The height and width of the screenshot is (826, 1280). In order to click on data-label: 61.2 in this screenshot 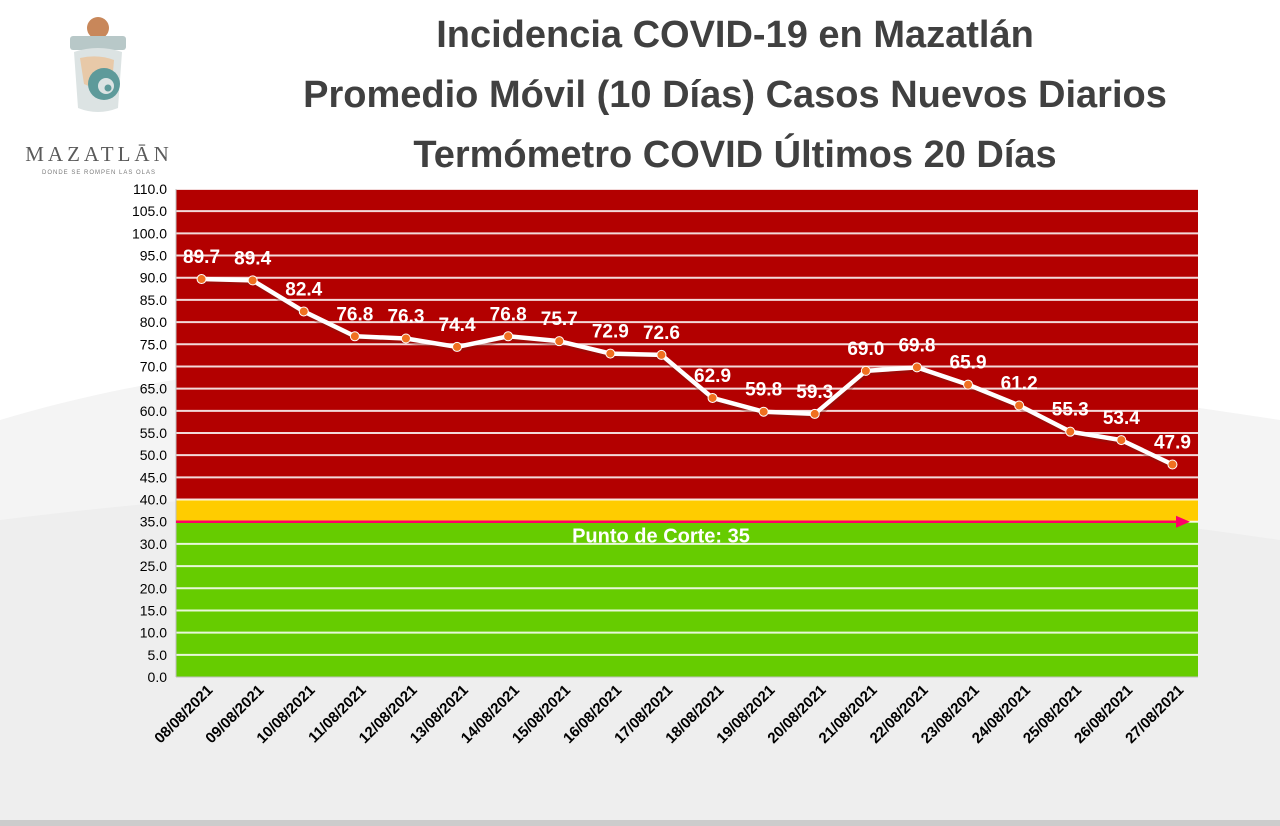, I will do `click(1019, 383)`.